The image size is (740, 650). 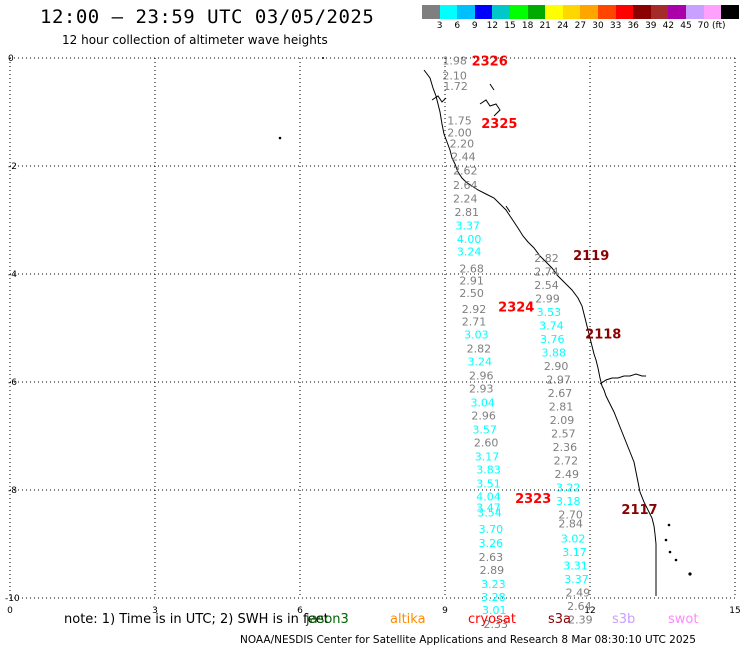 What do you see at coordinates (570, 514) in the screenshot?
I see `wave-height-value: 2.70` at bounding box center [570, 514].